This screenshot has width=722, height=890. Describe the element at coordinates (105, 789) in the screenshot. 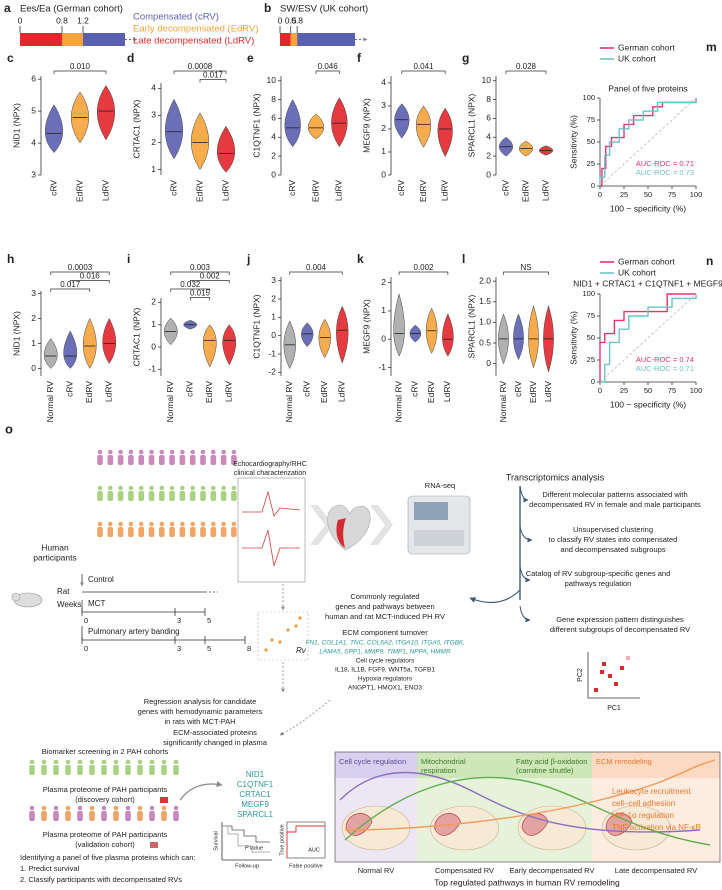

I see `label: Plasma proteome of PAH participants` at that location.